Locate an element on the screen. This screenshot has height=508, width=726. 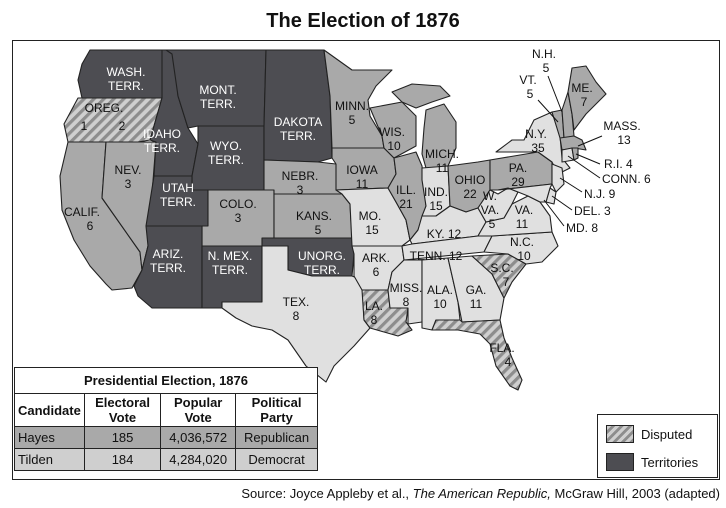
label-tenn: TENN. 12 is located at coordinates (436, 256).